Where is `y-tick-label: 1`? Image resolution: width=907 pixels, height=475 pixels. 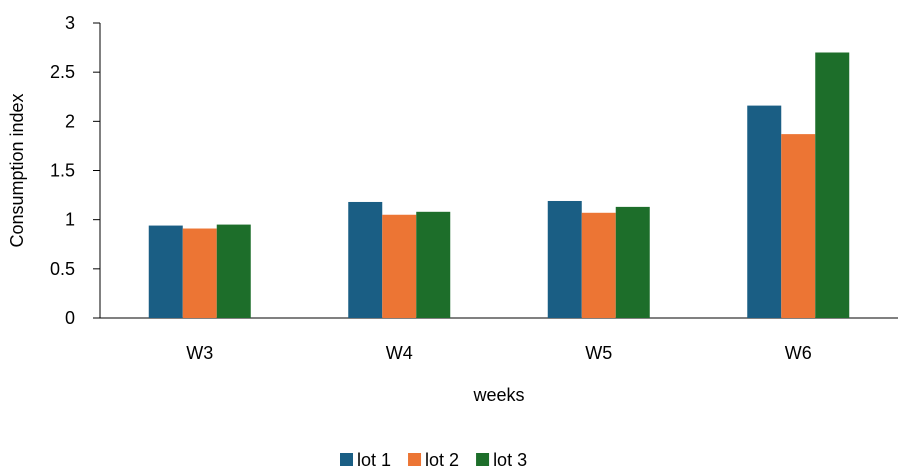
y-tick-label: 1 is located at coordinates (70, 220).